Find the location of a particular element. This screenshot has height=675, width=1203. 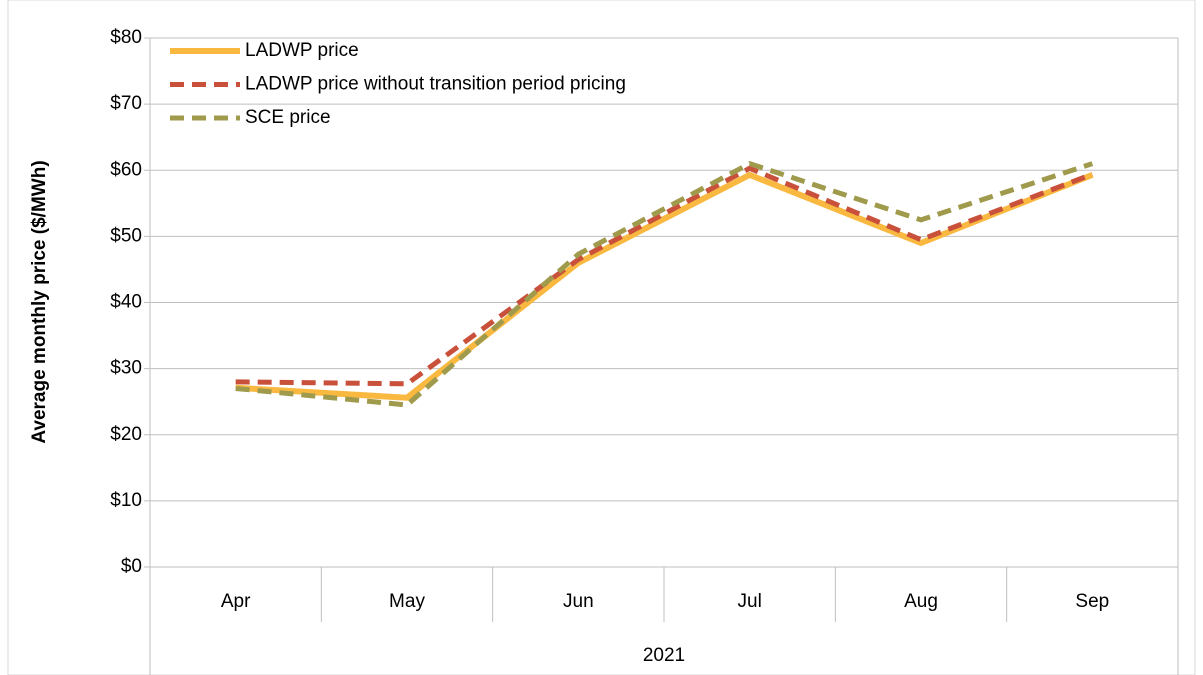

category-group-label: 2021 is located at coordinates (664, 655).